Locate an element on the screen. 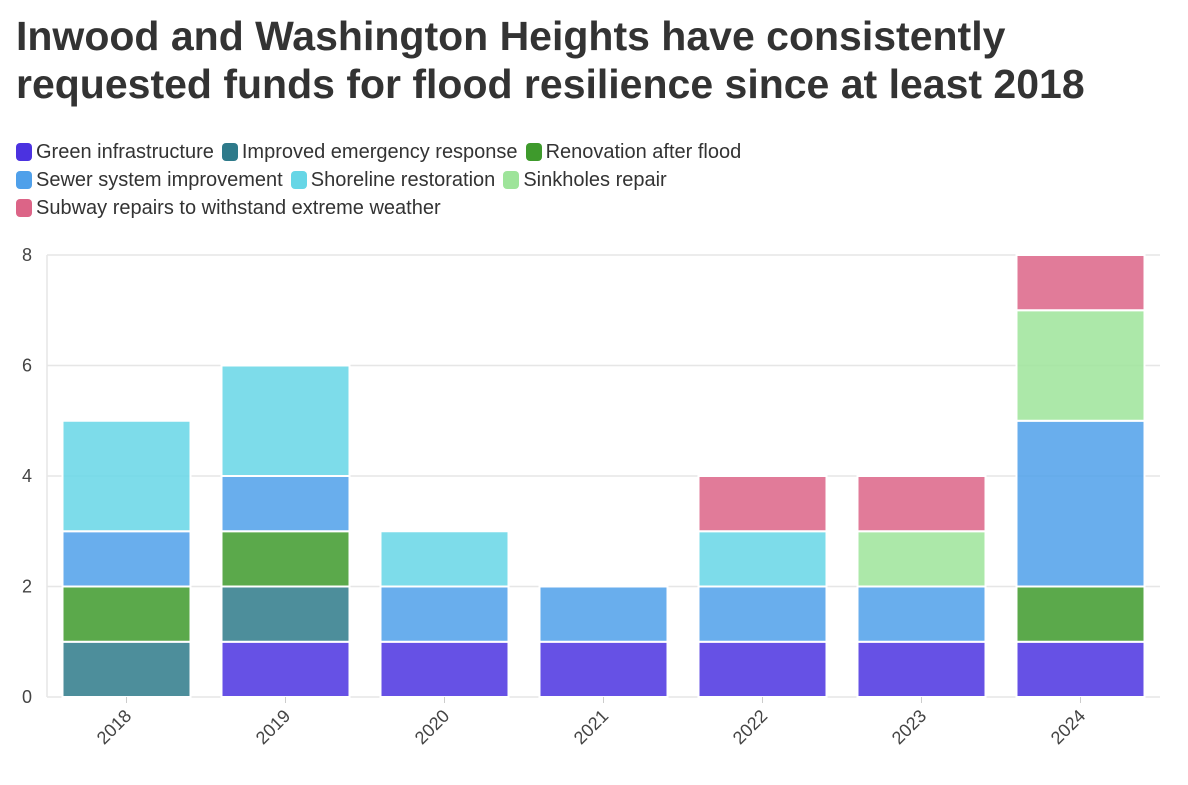 This screenshot has width=1188, height=785. x-tick-label: 2020 is located at coordinates (432, 727).